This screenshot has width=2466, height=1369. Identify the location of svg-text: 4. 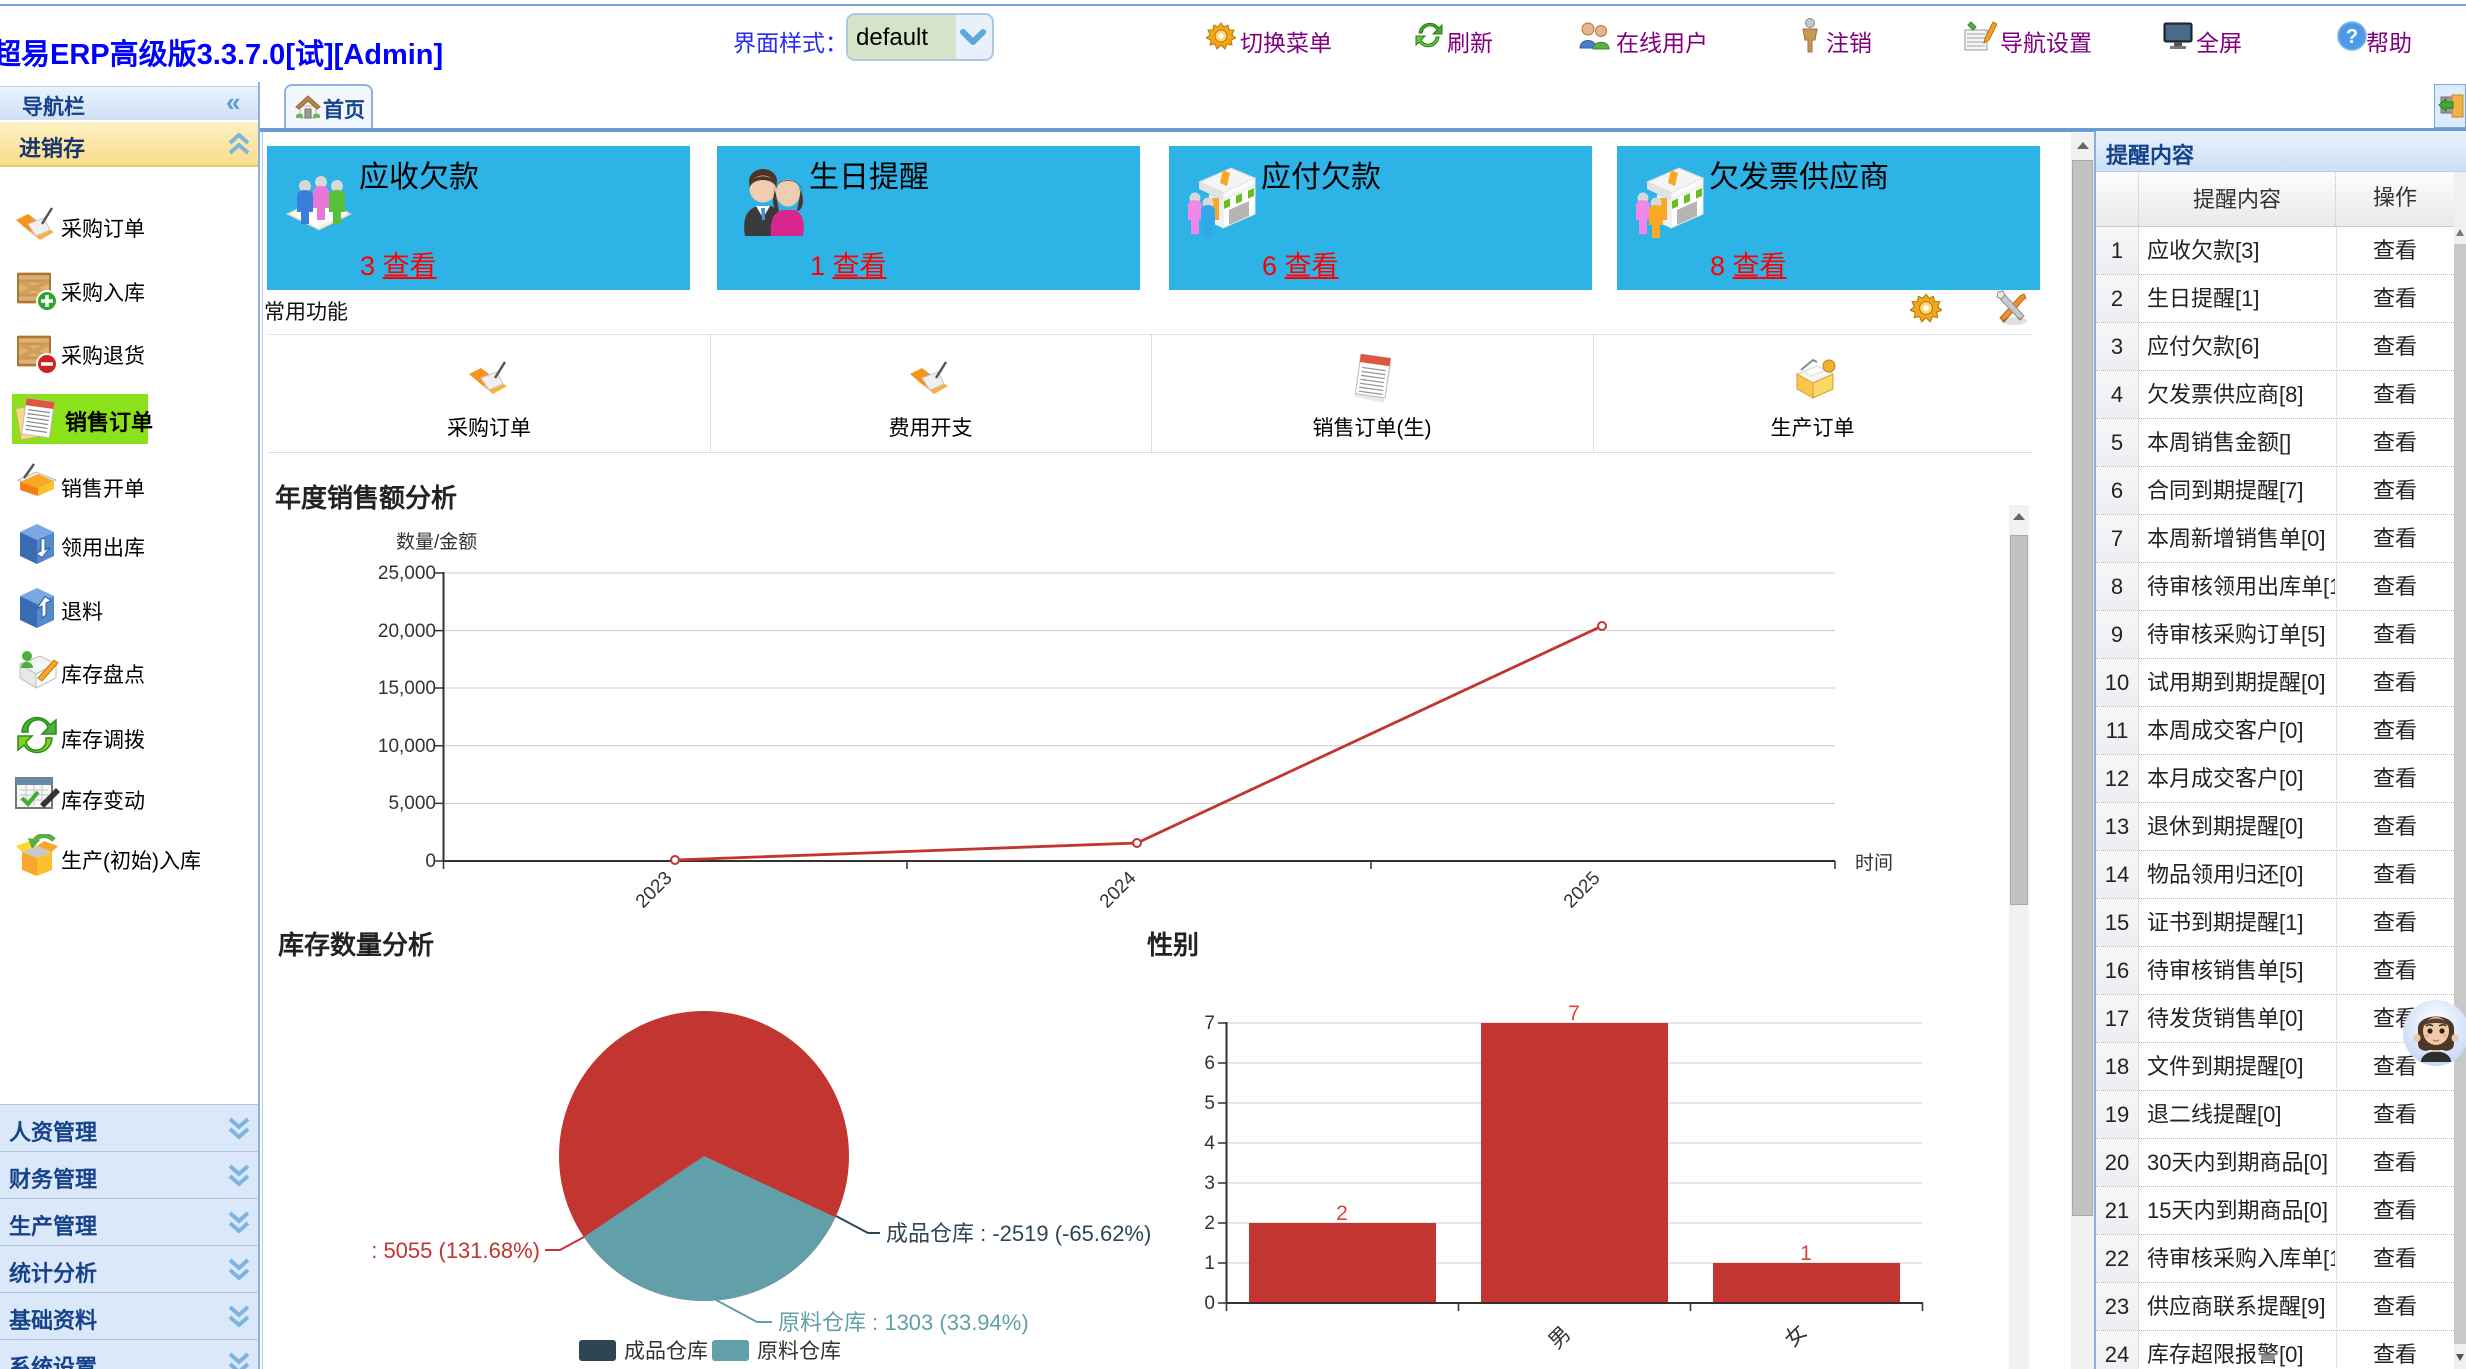
(1209, 1143).